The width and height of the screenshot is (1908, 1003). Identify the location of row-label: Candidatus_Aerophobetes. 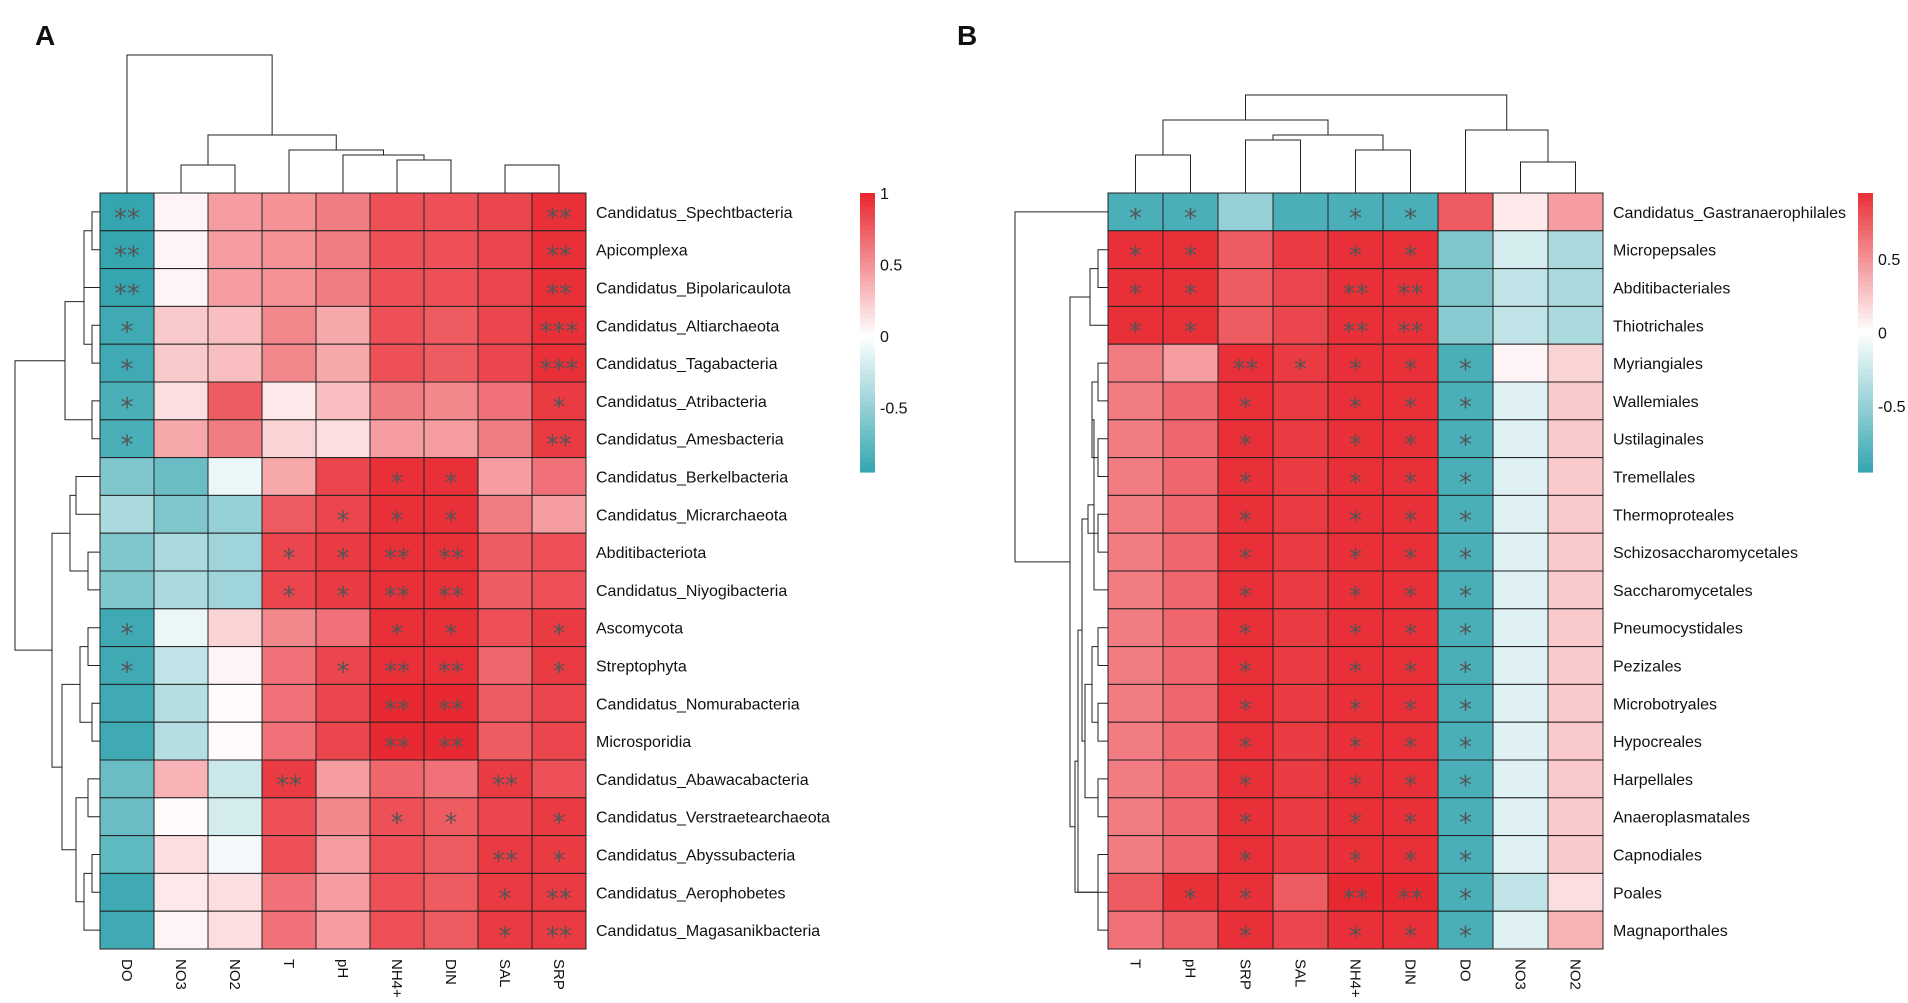
(690, 893).